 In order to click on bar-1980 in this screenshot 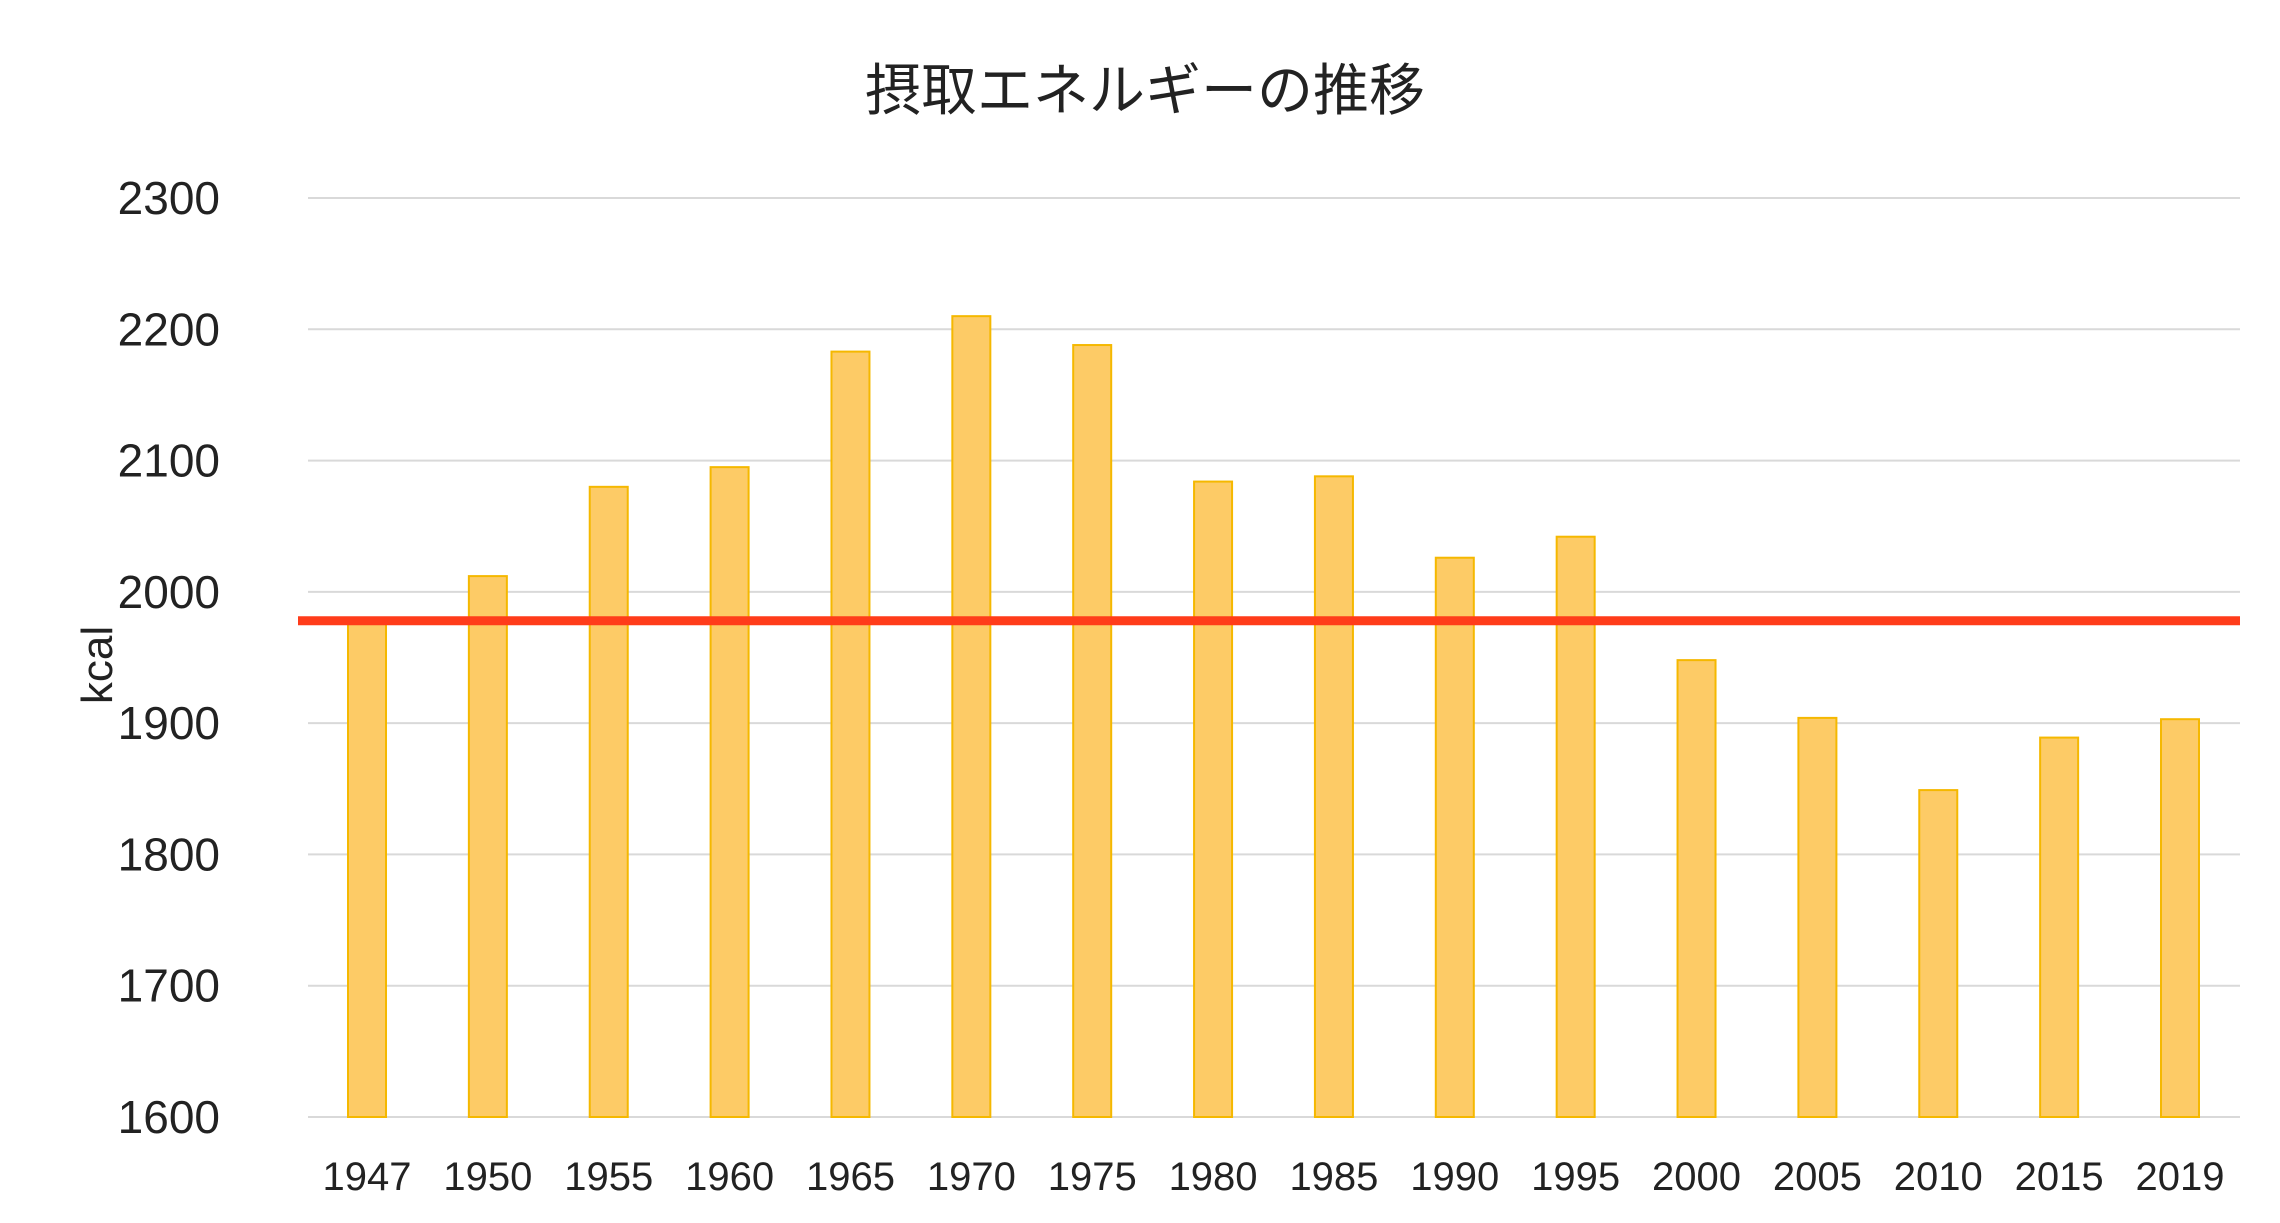, I will do `click(1213, 799)`.